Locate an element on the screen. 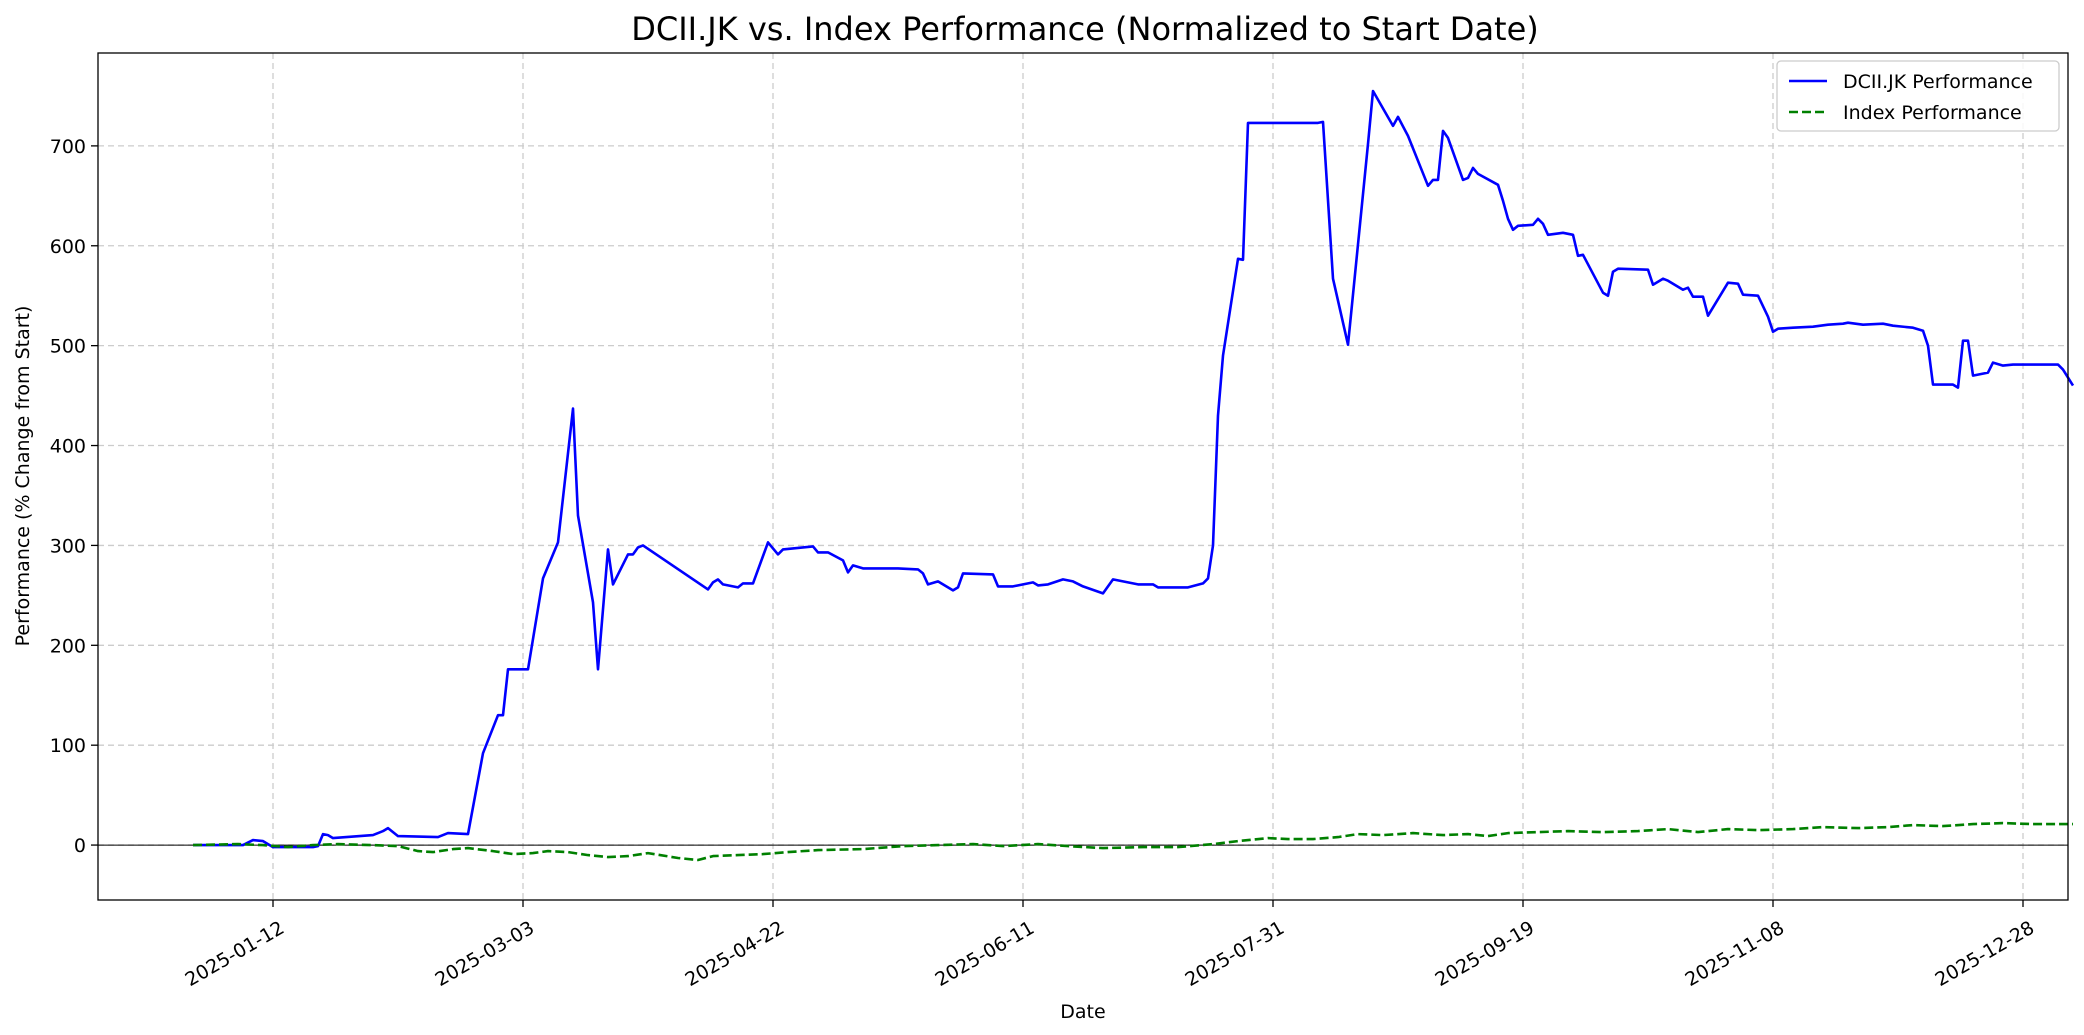 The height and width of the screenshot is (1035, 2084). y-tick-label: 500 is located at coordinates (68, 347).